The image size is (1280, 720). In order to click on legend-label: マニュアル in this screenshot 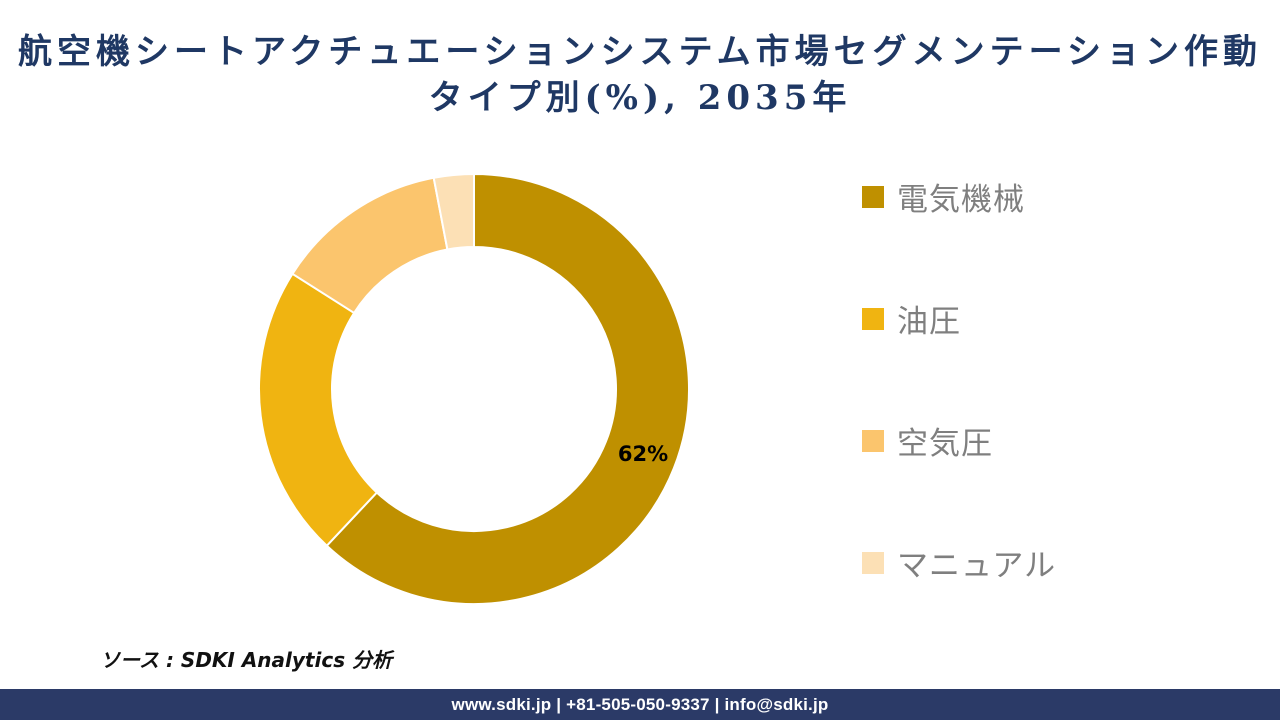, I will do `click(977, 565)`.